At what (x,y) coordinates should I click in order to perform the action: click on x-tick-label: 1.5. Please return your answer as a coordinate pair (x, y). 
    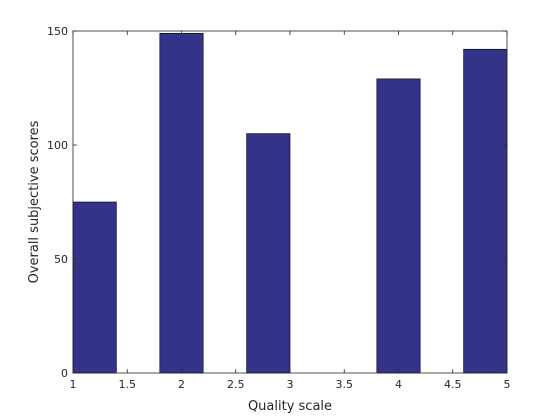
    Looking at the image, I should click on (128, 384).